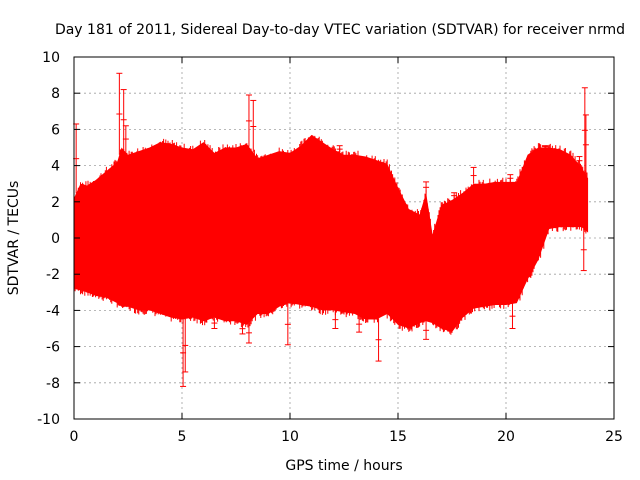  I want to click on y-tick-label: -8, so click(53, 384).